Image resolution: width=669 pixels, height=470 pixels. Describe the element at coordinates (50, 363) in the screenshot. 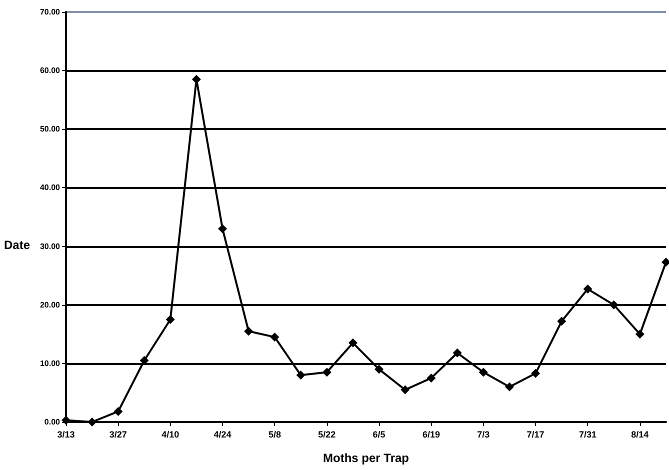

I see `y-tick-label: 10.00` at that location.